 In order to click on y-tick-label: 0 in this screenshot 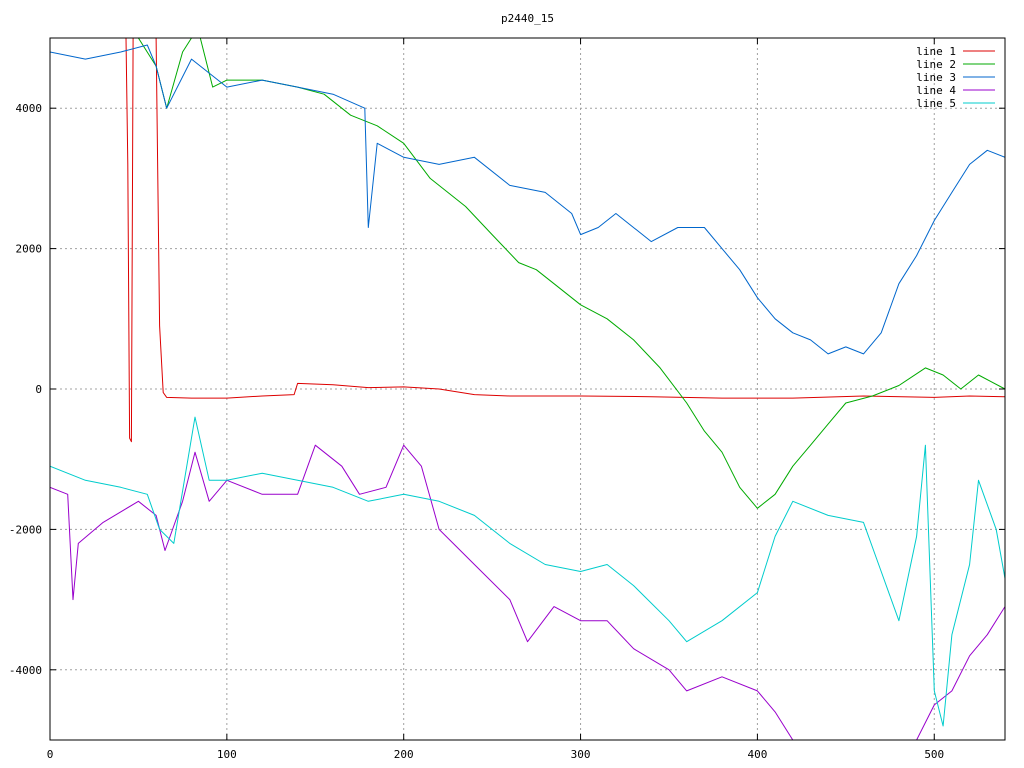, I will do `click(38, 389)`.